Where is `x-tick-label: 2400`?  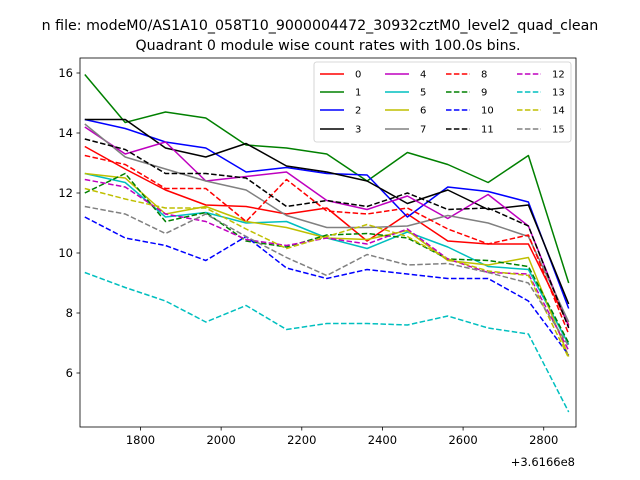 x-tick-label: 2400 is located at coordinates (382, 440).